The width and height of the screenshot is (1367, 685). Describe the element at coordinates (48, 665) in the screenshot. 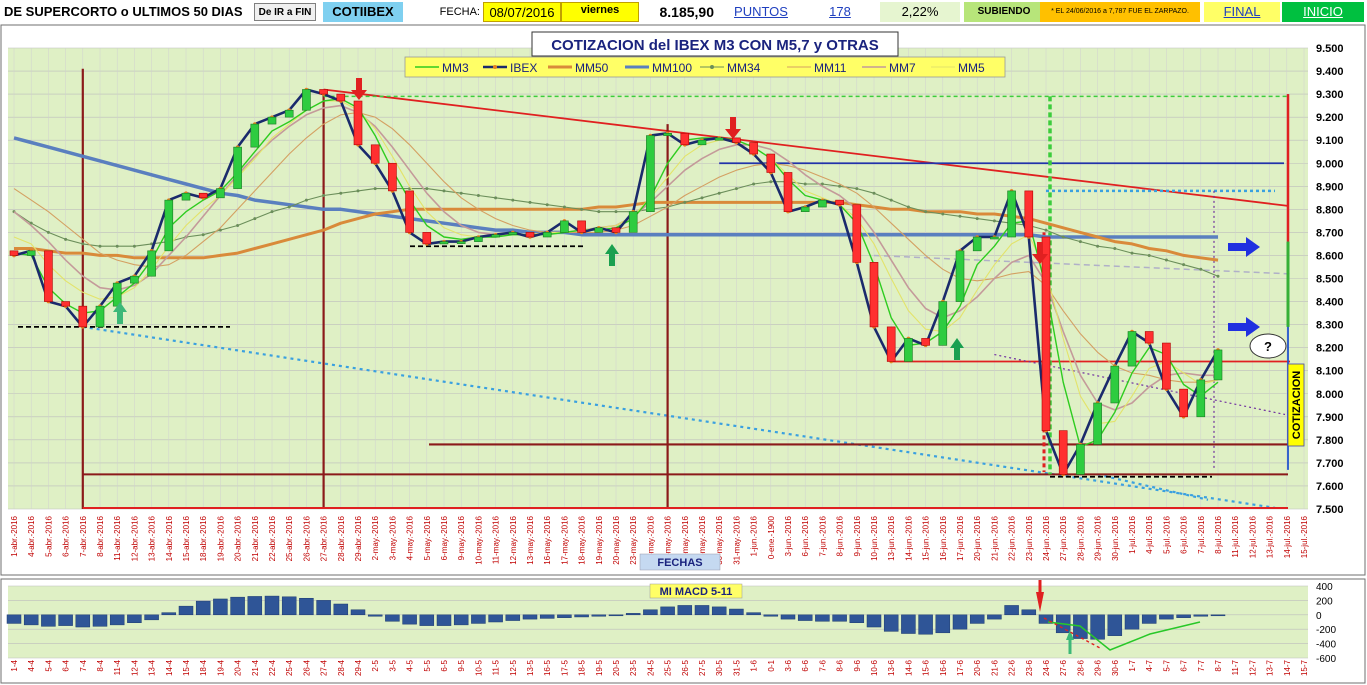

I see `macd-x-tick-label: 5-4` at that location.